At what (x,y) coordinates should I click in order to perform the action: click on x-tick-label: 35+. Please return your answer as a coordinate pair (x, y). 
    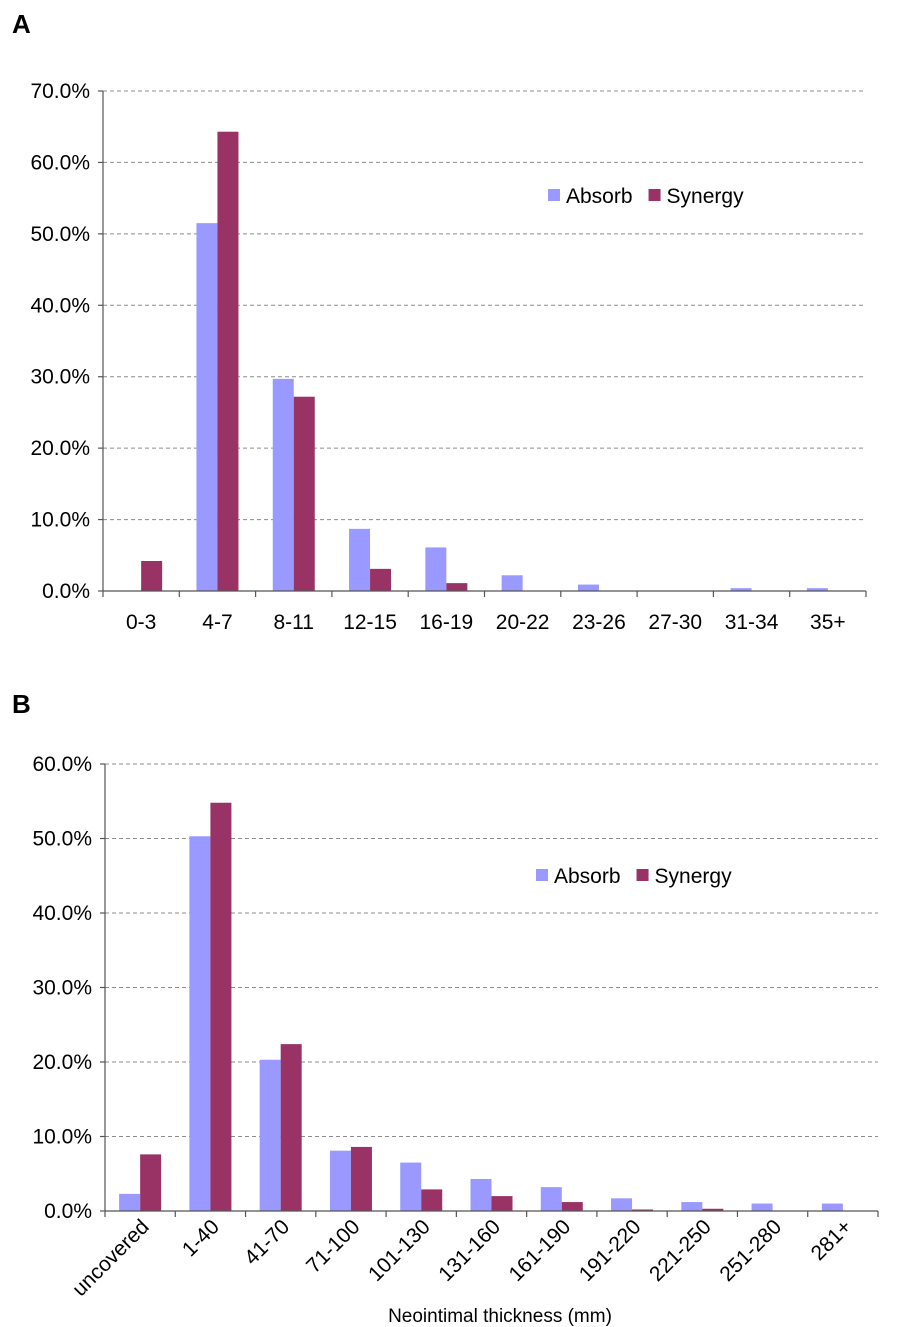
    Looking at the image, I should click on (828, 622).